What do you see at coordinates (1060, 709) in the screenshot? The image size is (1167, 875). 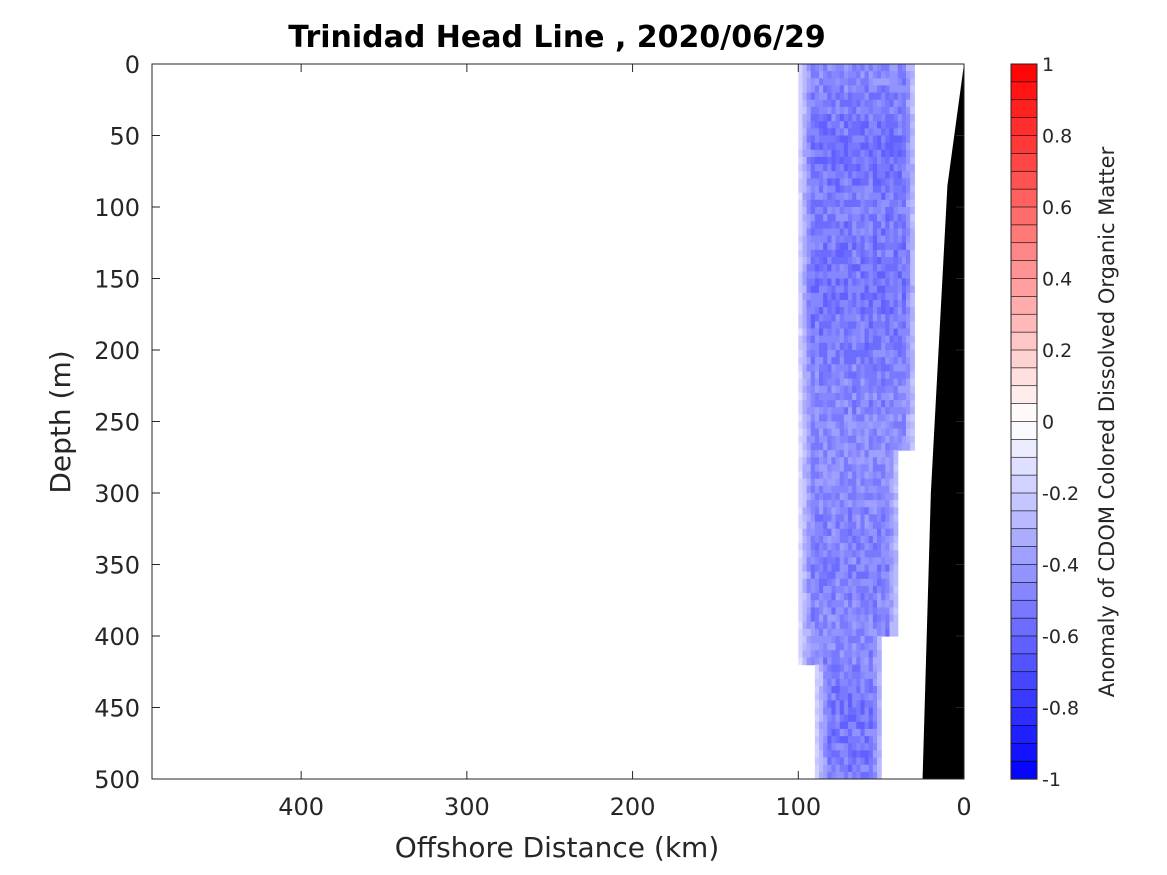 I see `colorbar-tick-label: -0.8` at bounding box center [1060, 709].